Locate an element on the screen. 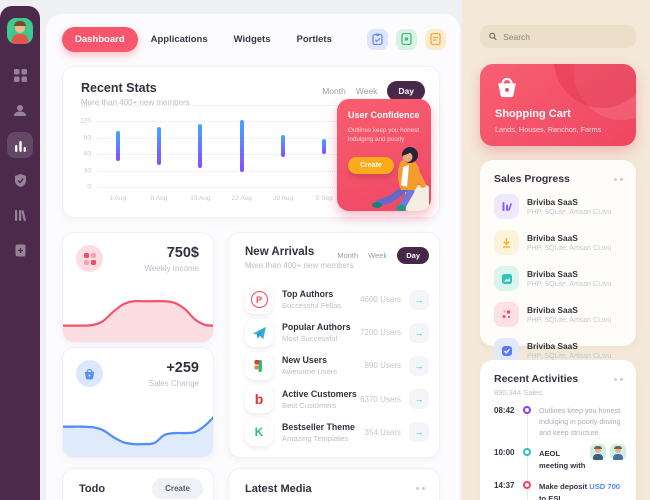  sidebar-nav is located at coordinates (20, 162).